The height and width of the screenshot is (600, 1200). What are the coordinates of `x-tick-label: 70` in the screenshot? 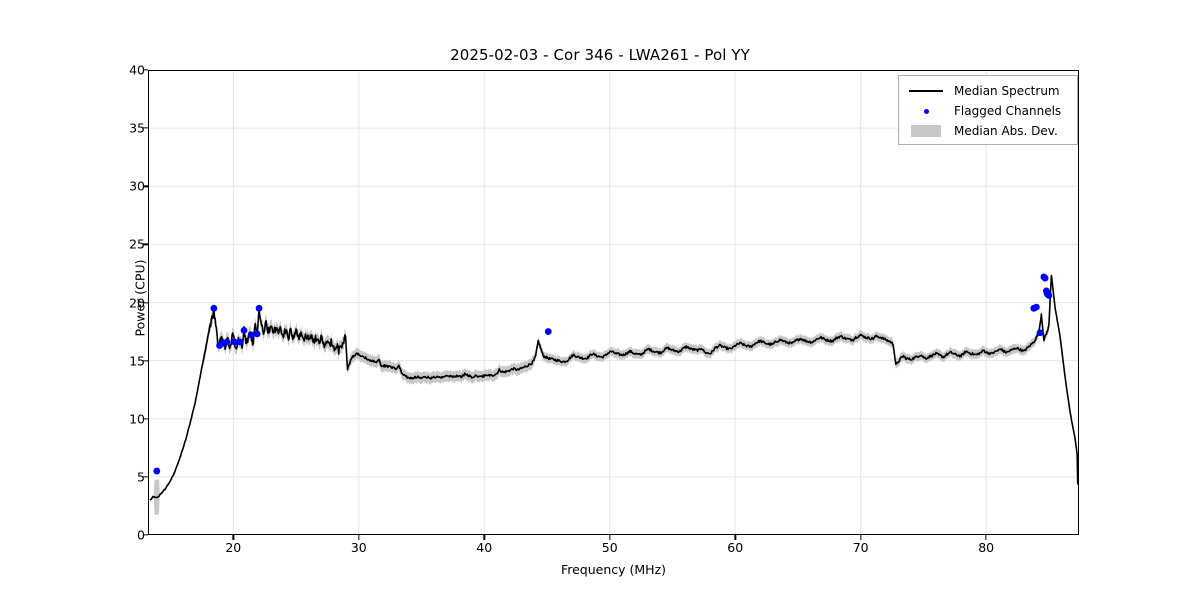 It's located at (860, 547).